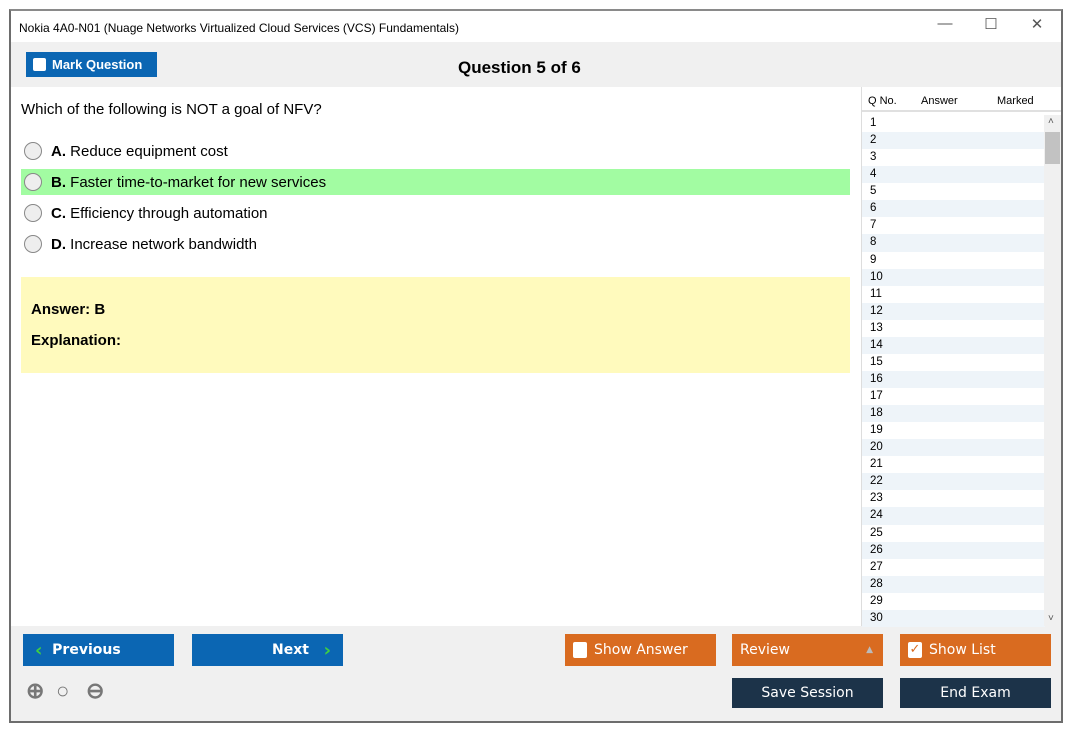 This screenshot has height=735, width=1075. Describe the element at coordinates (267, 650) in the screenshot. I see `next-button: Next ›` at that location.